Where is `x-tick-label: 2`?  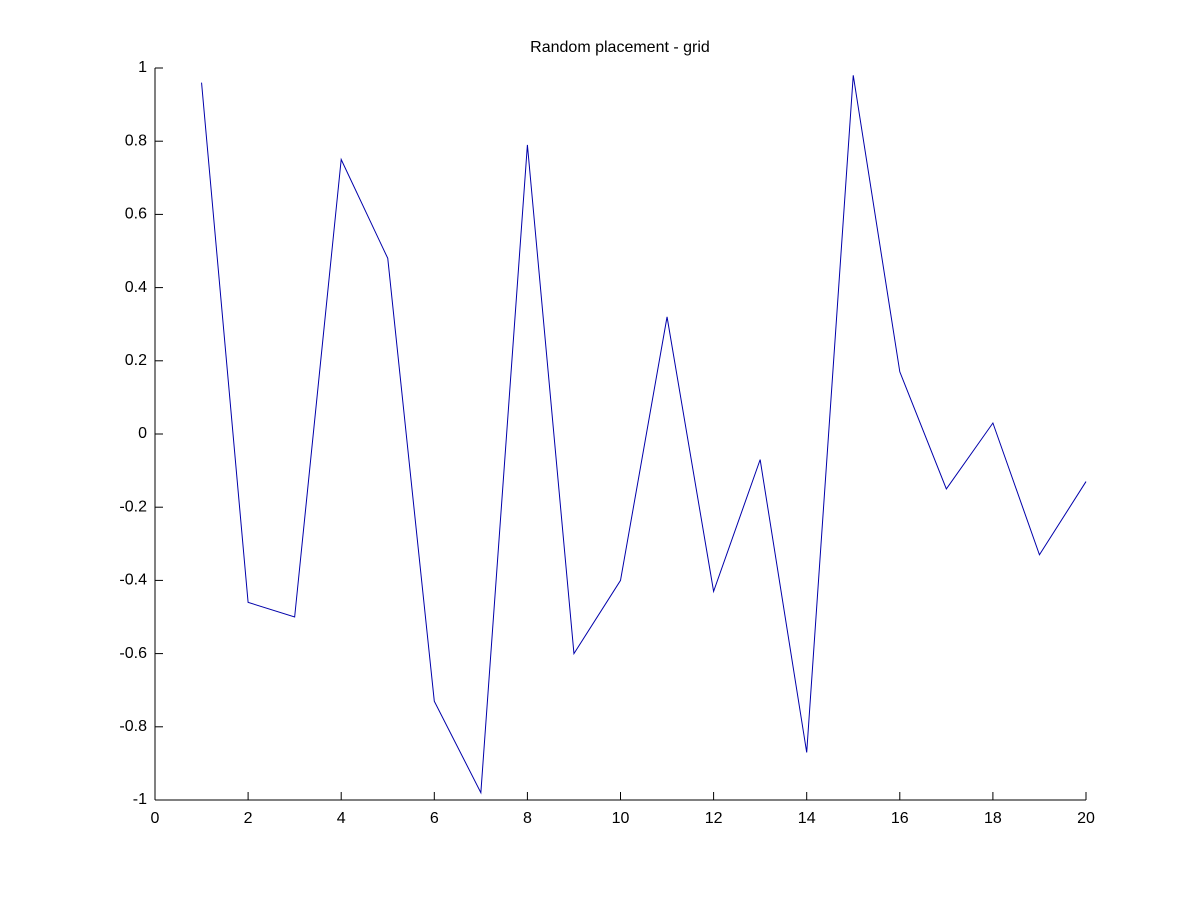 x-tick-label: 2 is located at coordinates (248, 818).